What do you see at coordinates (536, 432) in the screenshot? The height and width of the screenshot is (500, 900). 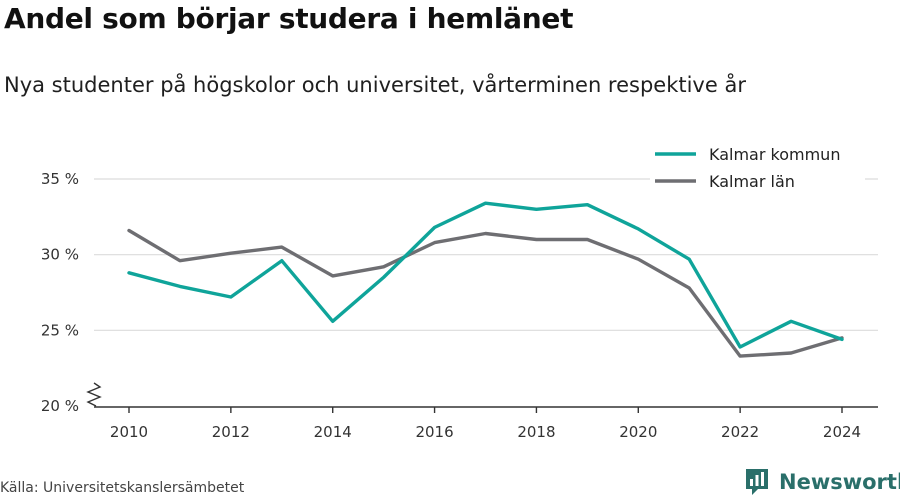 I see `x-tick-label: 2018` at bounding box center [536, 432].